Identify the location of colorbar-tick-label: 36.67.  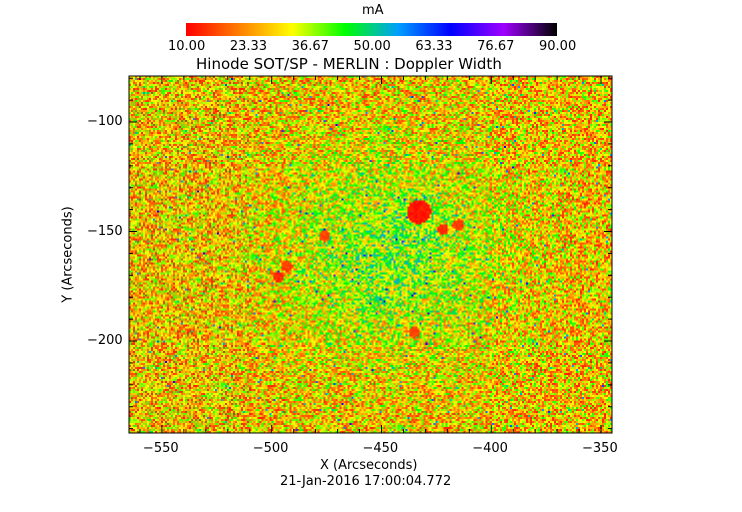
(310, 46).